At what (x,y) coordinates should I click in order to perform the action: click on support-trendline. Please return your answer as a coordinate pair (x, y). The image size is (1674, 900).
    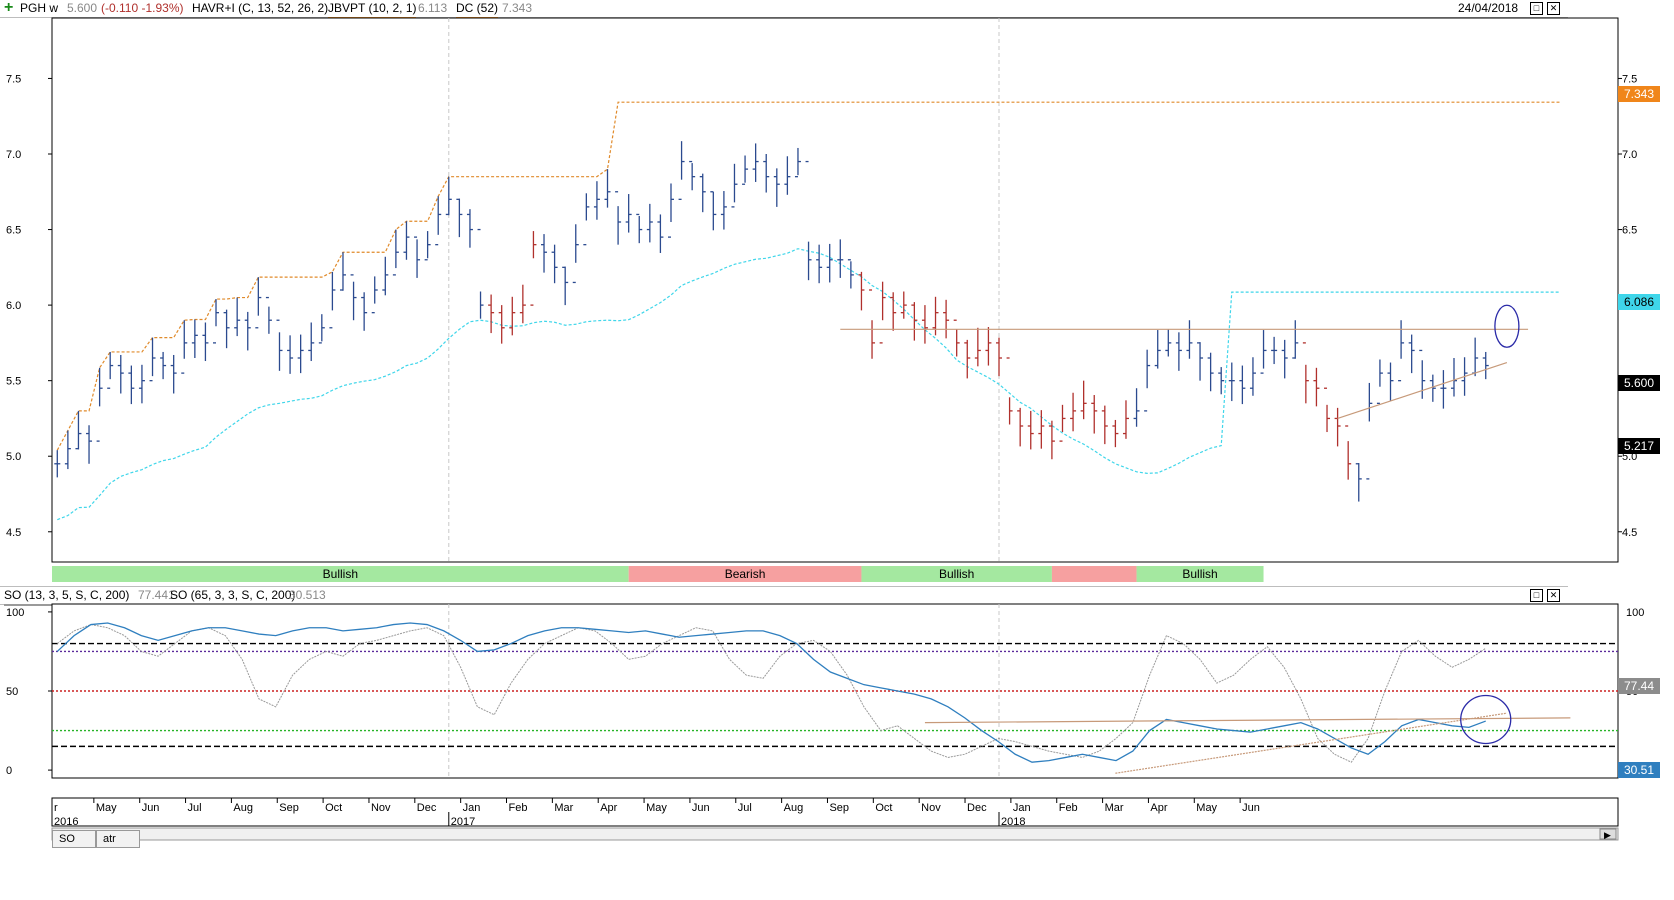
    Looking at the image, I should click on (1422, 390).